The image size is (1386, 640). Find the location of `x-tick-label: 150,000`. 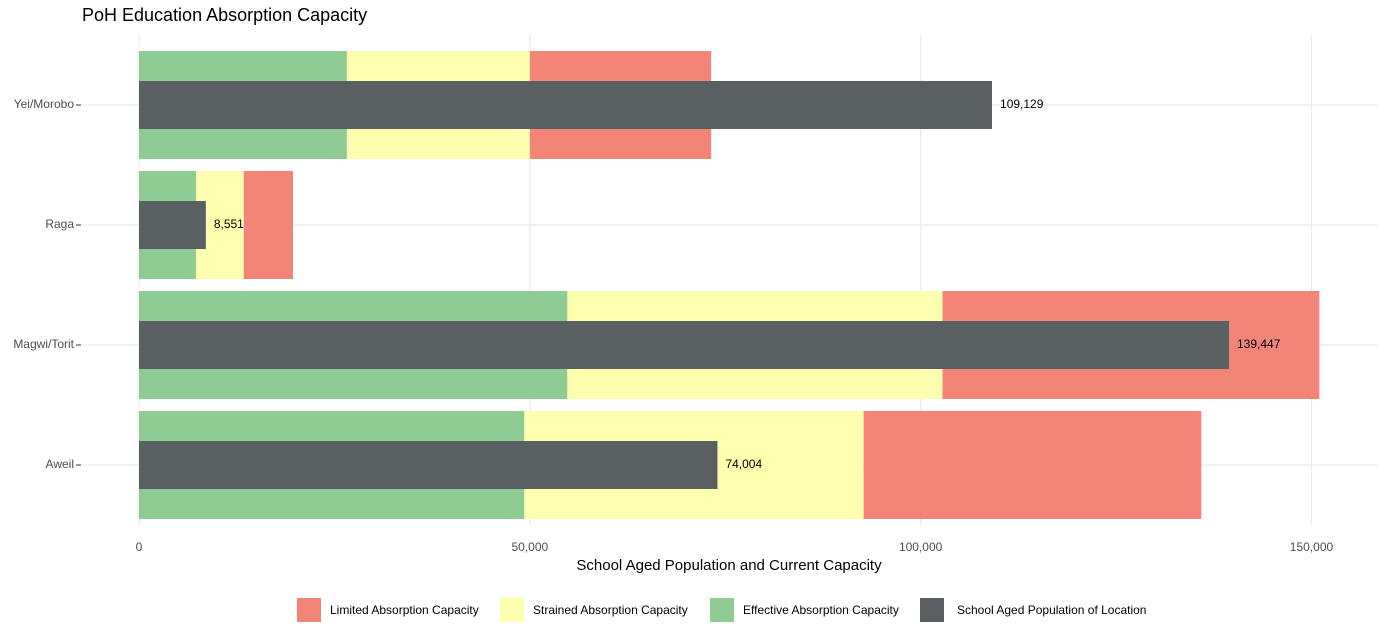

x-tick-label: 150,000 is located at coordinates (1312, 547).